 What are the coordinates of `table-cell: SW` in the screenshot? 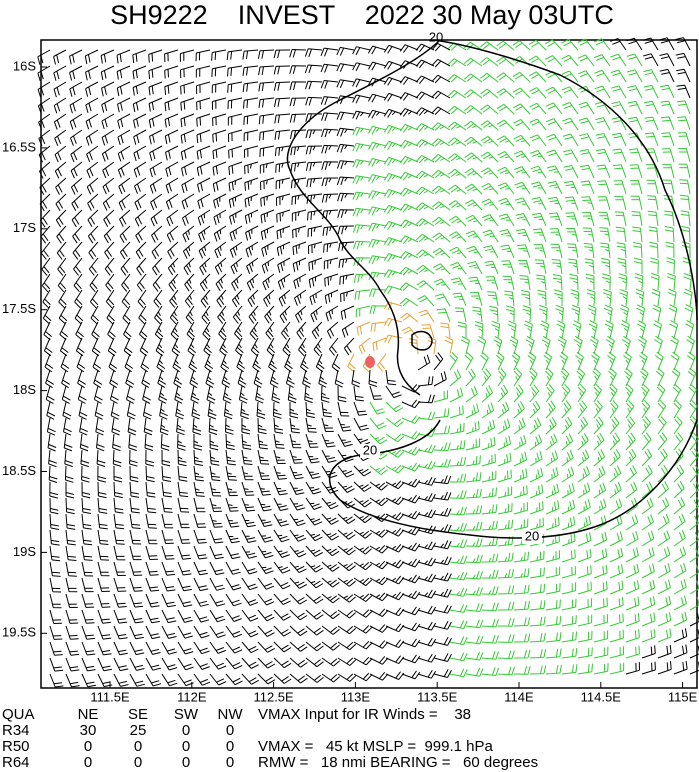 It's located at (186, 714).